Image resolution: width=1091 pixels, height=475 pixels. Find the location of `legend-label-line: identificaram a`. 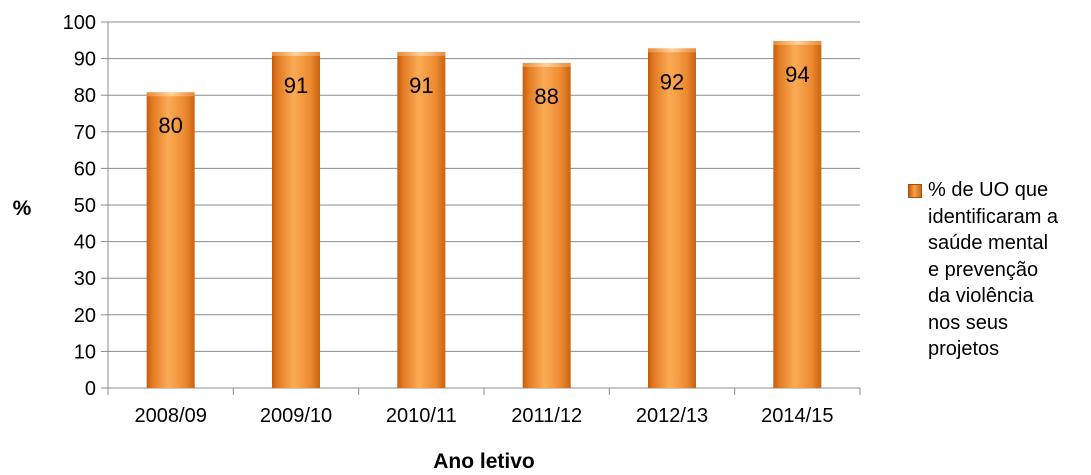

legend-label-line: identificaram a is located at coordinates (993, 216).